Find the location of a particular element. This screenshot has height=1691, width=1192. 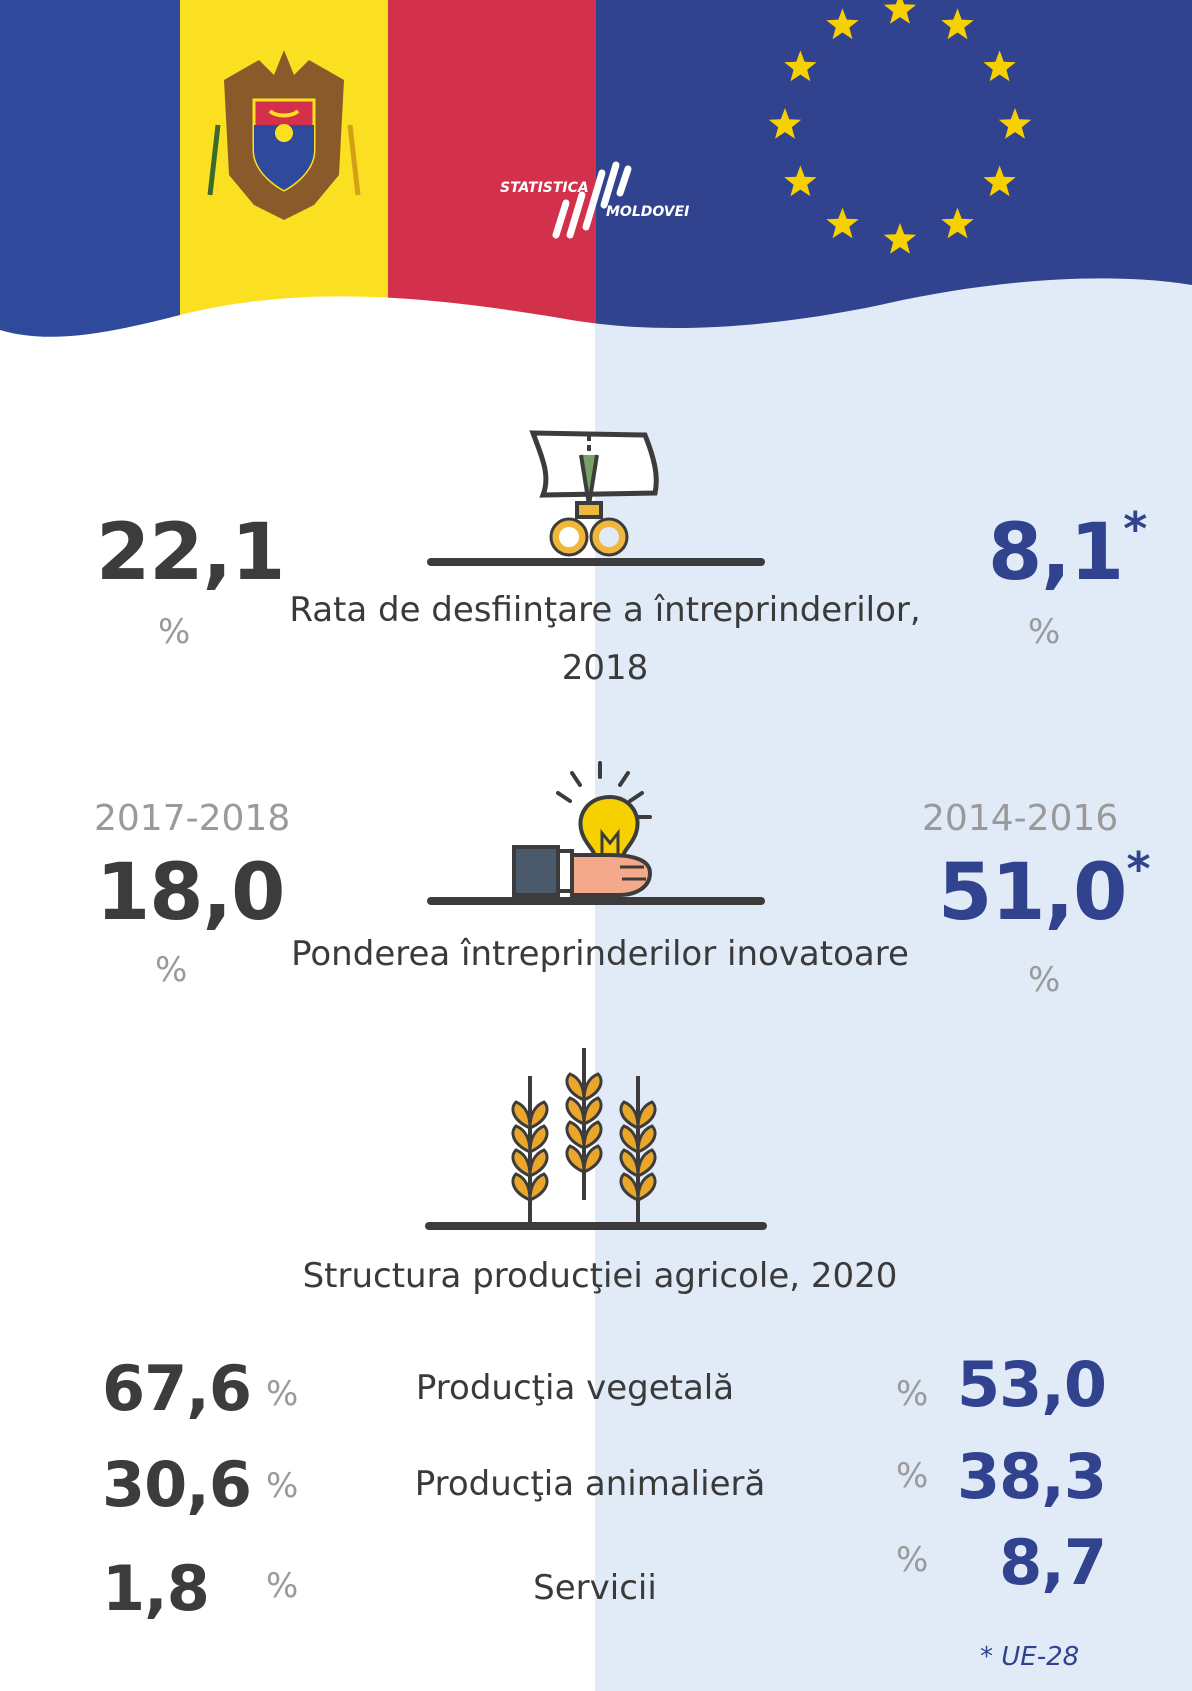

hand-holding-lightbulb-icon is located at coordinates (582, 829).